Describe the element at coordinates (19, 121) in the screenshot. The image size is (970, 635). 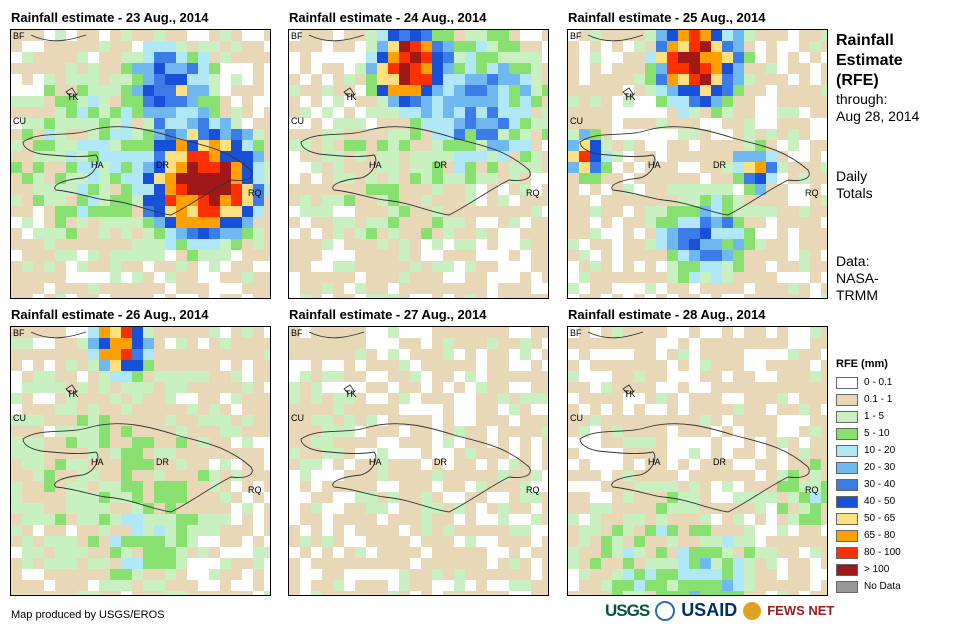
I see `map-label-cu: CU` at that location.